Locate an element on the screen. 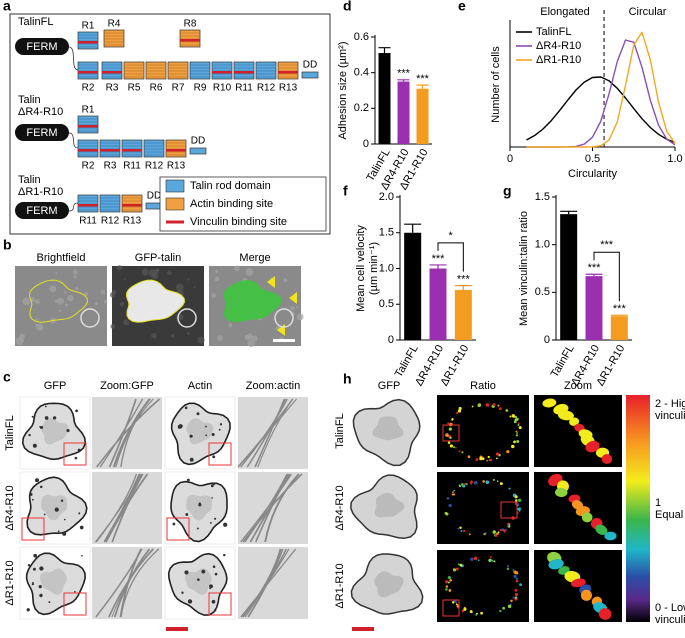  row-label: ΔR1-R10 is located at coordinates (10, 582).